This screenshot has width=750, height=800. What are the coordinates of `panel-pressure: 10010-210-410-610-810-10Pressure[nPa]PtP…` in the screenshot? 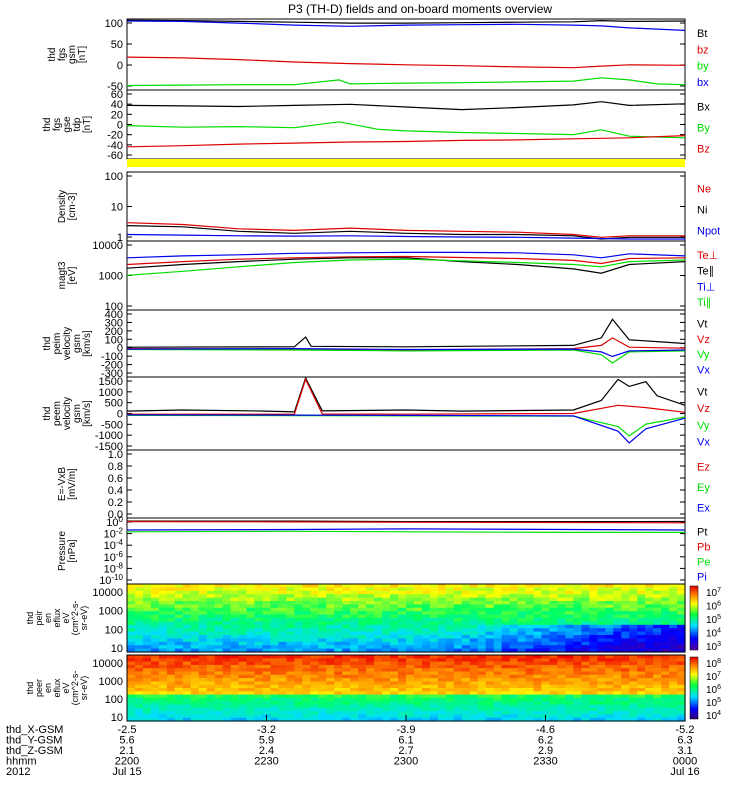 It's located at (383, 551).